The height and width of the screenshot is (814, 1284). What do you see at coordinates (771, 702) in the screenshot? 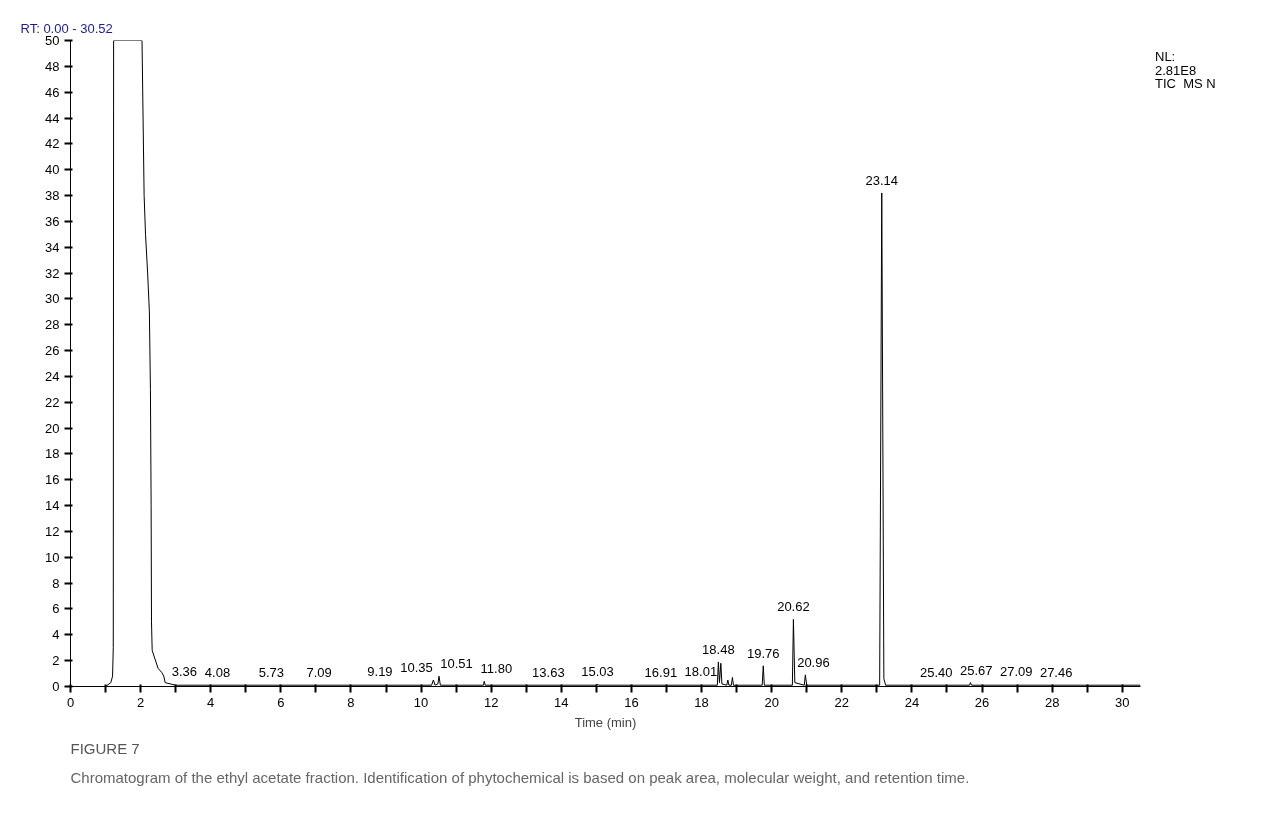
I see `x-tick-label: 20` at bounding box center [771, 702].